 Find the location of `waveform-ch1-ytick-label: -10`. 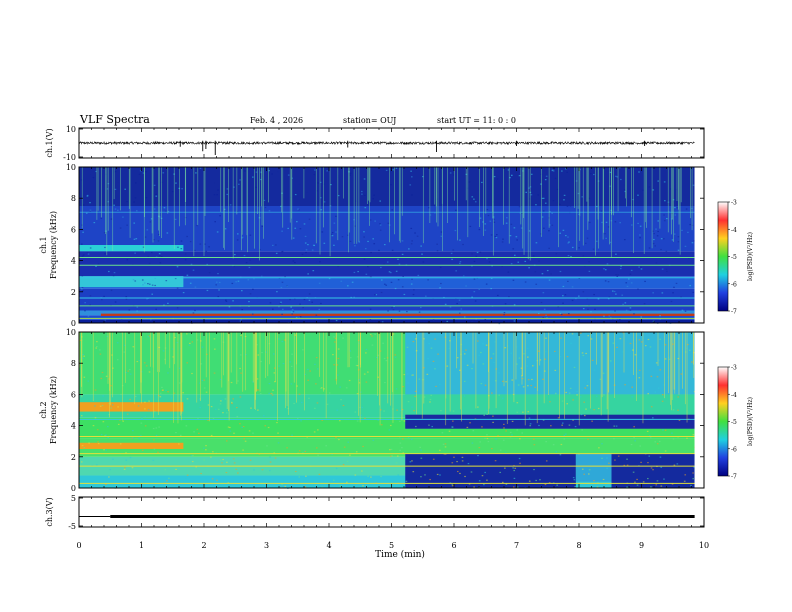

waveform-ch1-ytick-label: -10 is located at coordinates (69, 157).